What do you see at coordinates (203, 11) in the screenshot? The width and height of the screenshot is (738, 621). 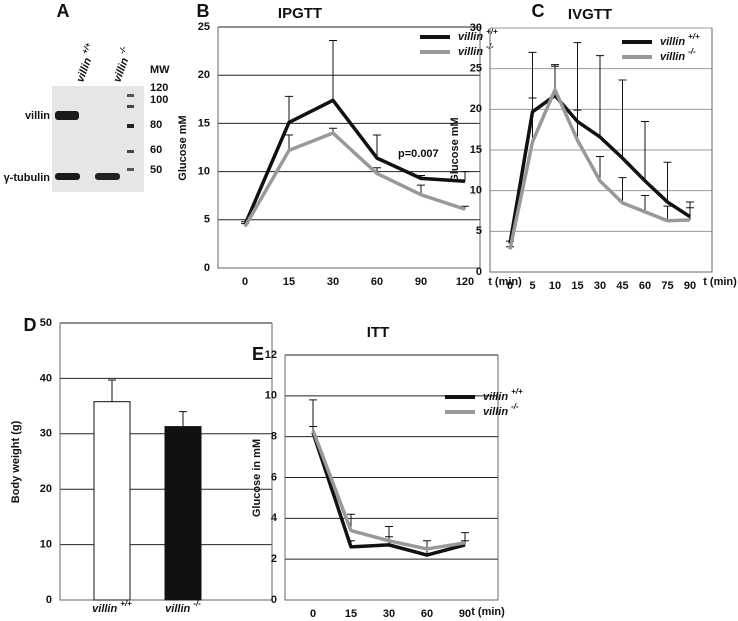 I see `panel-label: B` at bounding box center [203, 11].